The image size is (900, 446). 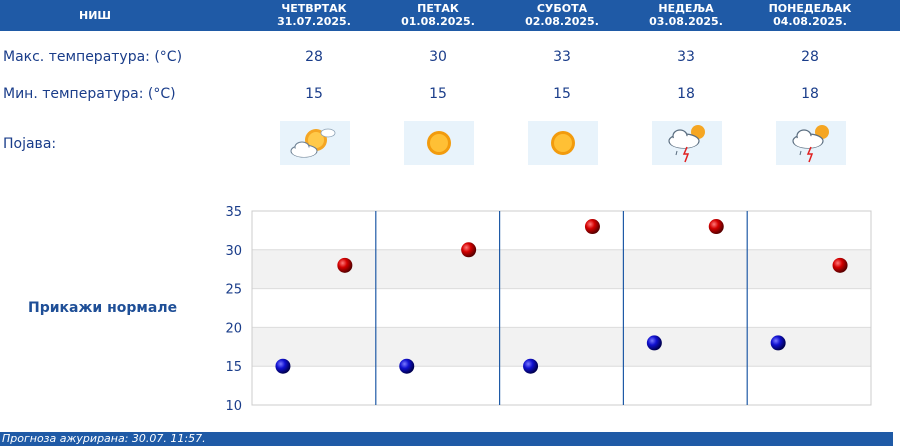 What do you see at coordinates (233, 290) in the screenshot?
I see `y-tick-label: 25` at bounding box center [233, 290].